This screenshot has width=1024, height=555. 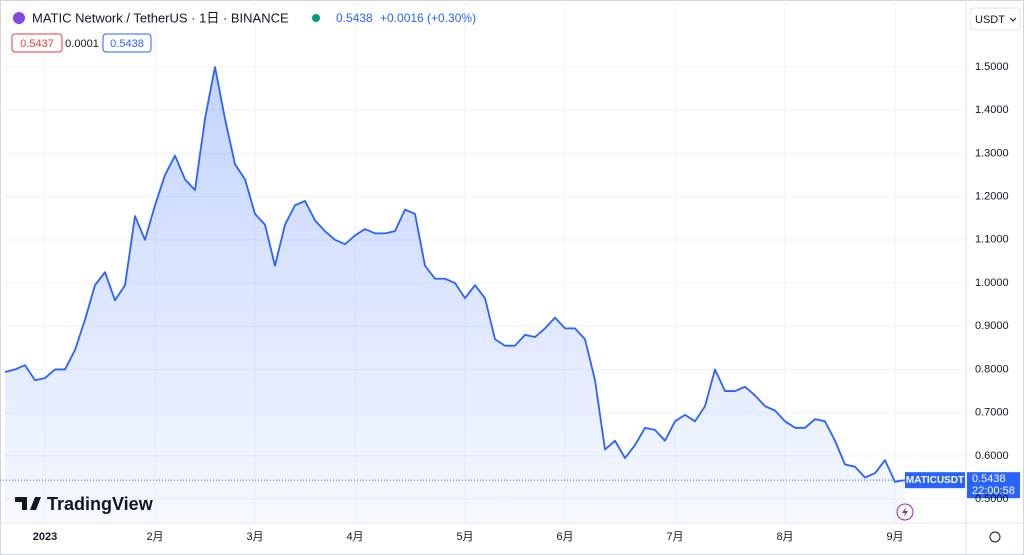 I want to click on x-tick-label: 3月, so click(x=254, y=537).